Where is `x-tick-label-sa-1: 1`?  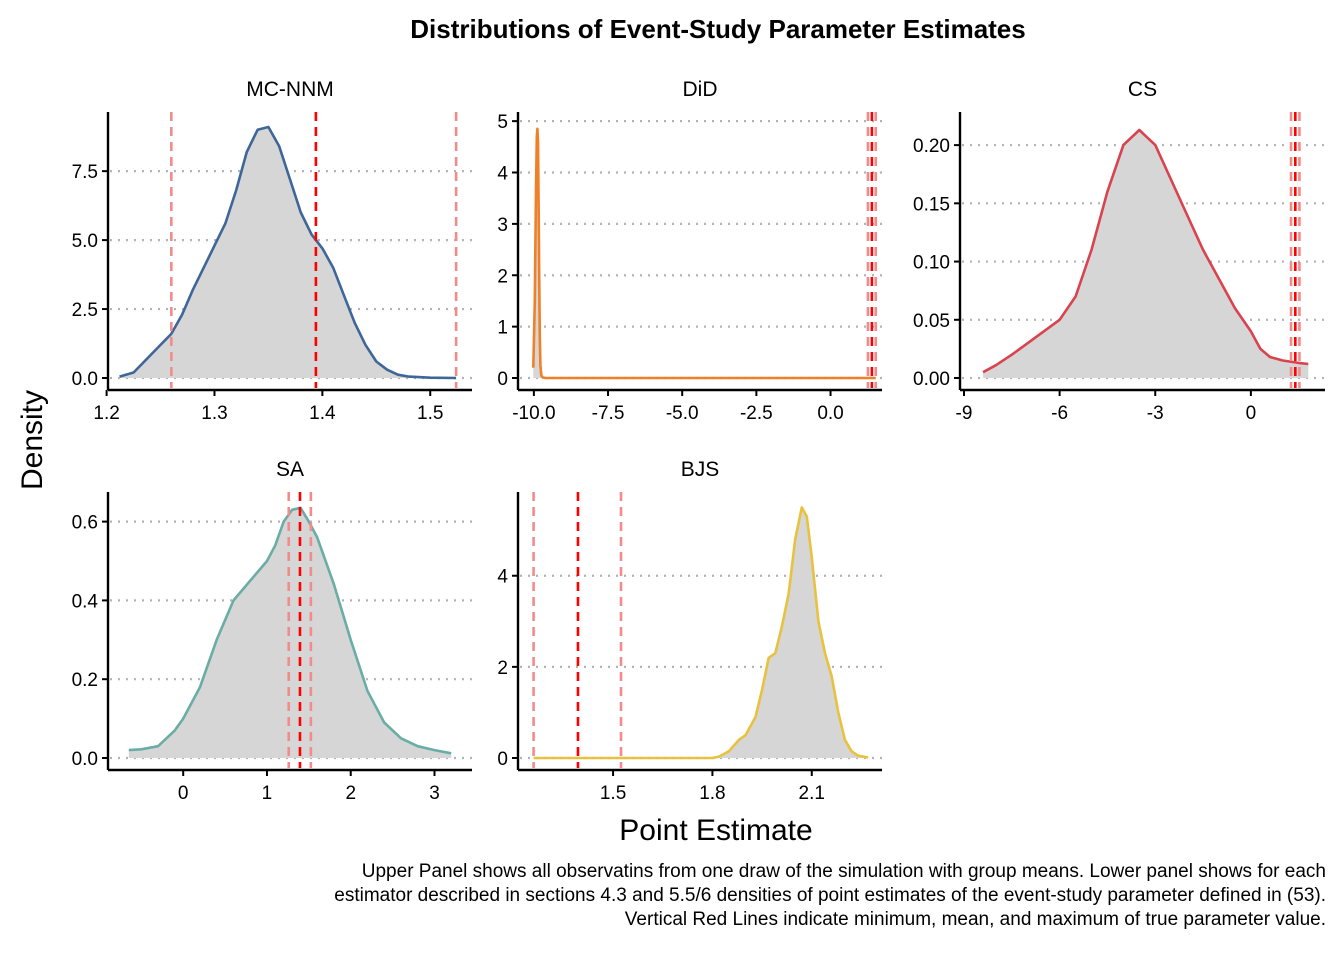
x-tick-label-sa-1: 1 is located at coordinates (267, 793).